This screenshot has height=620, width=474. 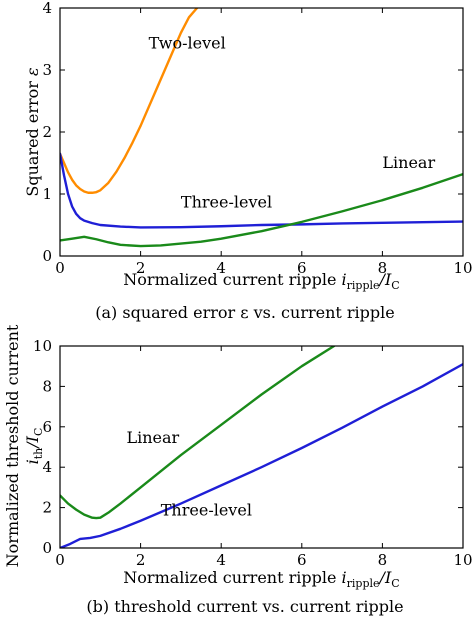 What do you see at coordinates (47, 194) in the screenshot?
I see `panel-a-ytick-label: 1` at bounding box center [47, 194].